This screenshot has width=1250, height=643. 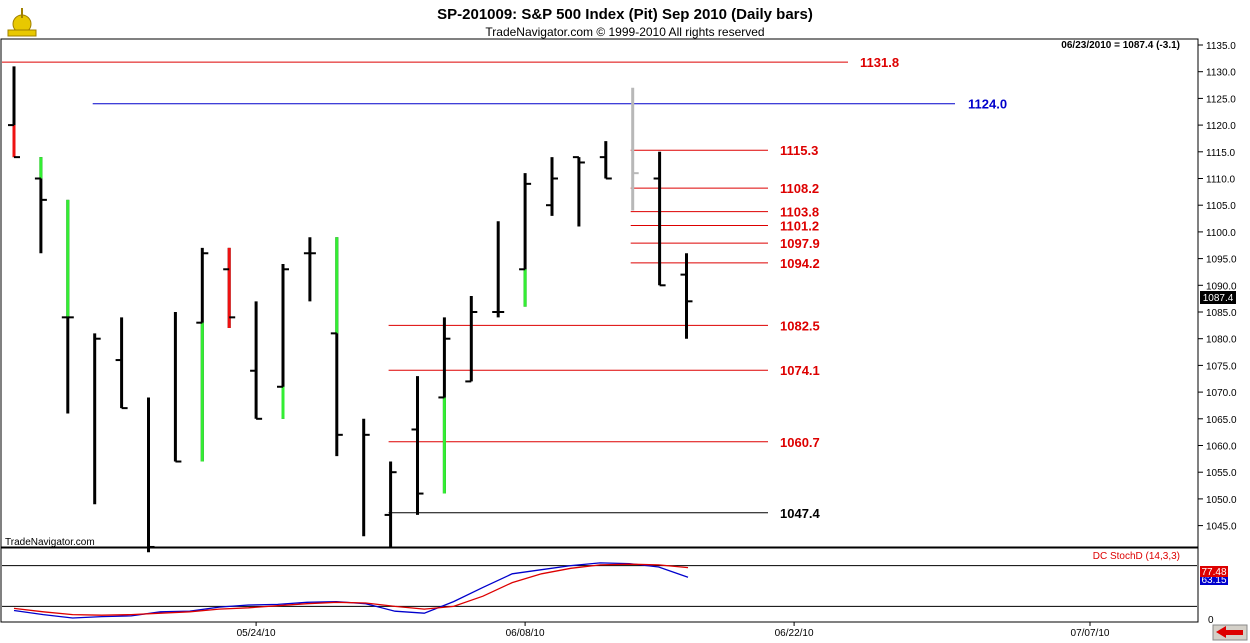 I want to click on level-label: 1131.8, so click(x=879, y=62).